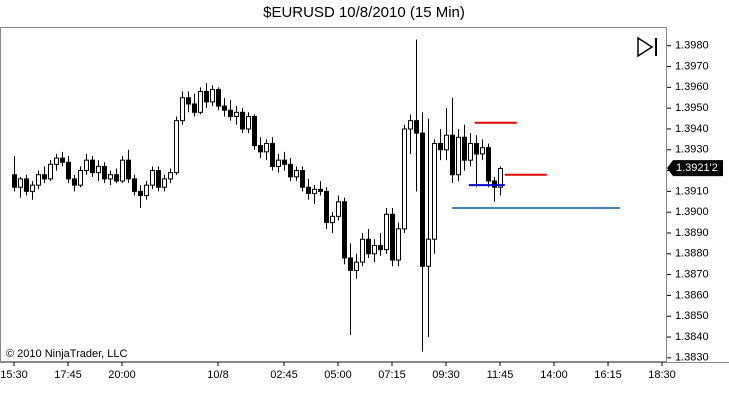 The image size is (729, 405). I want to click on y-tick-label: 1.3950, so click(692, 108).